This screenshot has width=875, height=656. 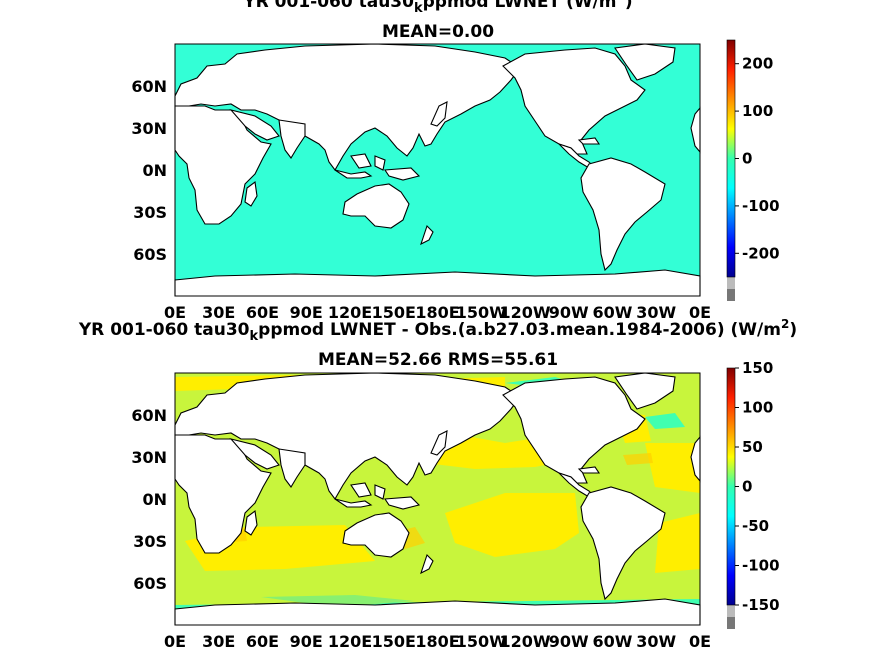 I want to click on panel-1-colorbar: 200 100 0 -100 -200, so click(x=753, y=170).